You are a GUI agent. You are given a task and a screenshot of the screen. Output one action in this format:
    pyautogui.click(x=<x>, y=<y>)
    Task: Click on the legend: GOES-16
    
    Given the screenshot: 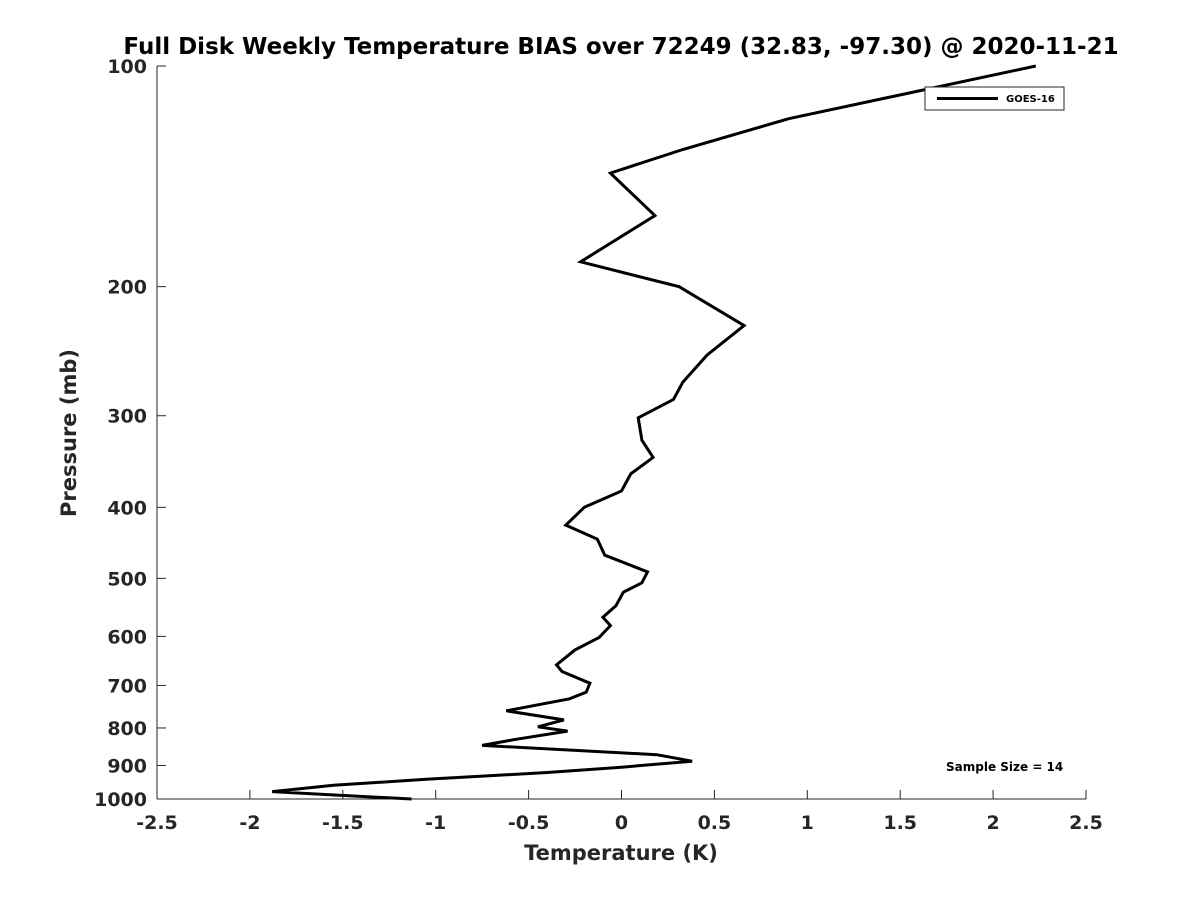 What is the action you would take?
    pyautogui.click(x=994, y=98)
    